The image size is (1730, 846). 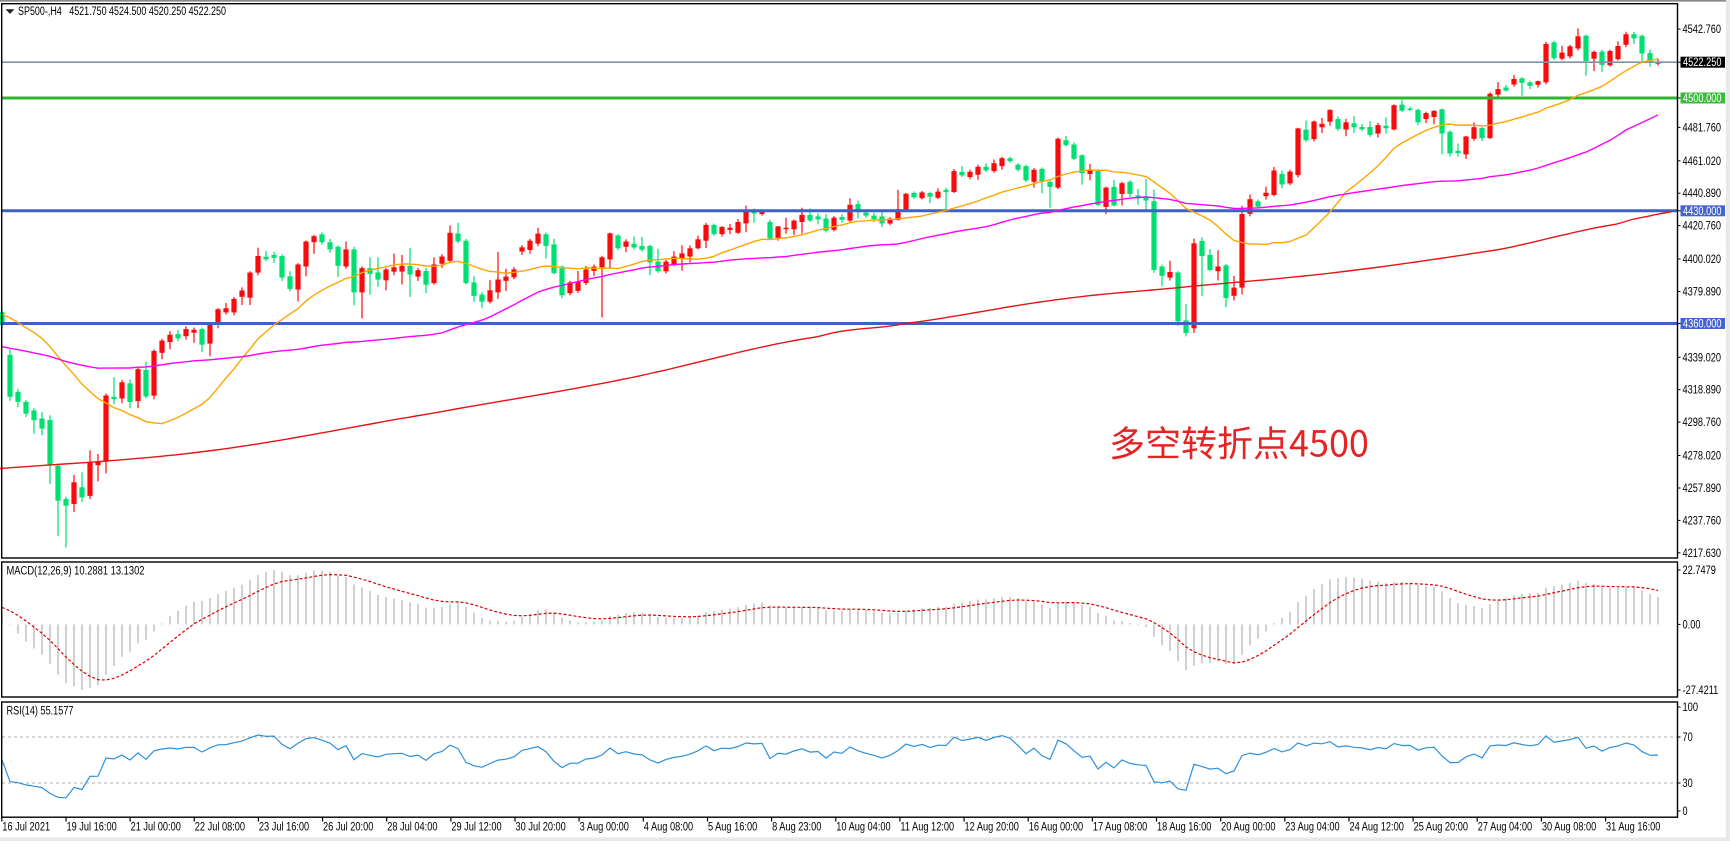 I want to click on svg-text: 16 Aug 00:00, so click(x=1056, y=828).